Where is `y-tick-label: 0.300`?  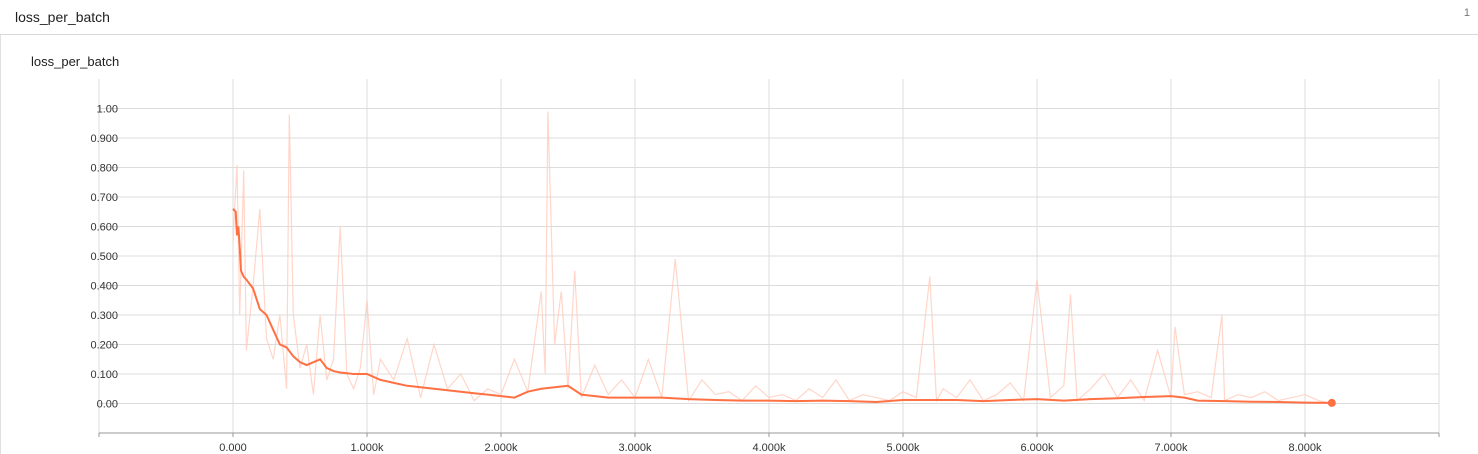 y-tick-label: 0.300 is located at coordinates (104, 316).